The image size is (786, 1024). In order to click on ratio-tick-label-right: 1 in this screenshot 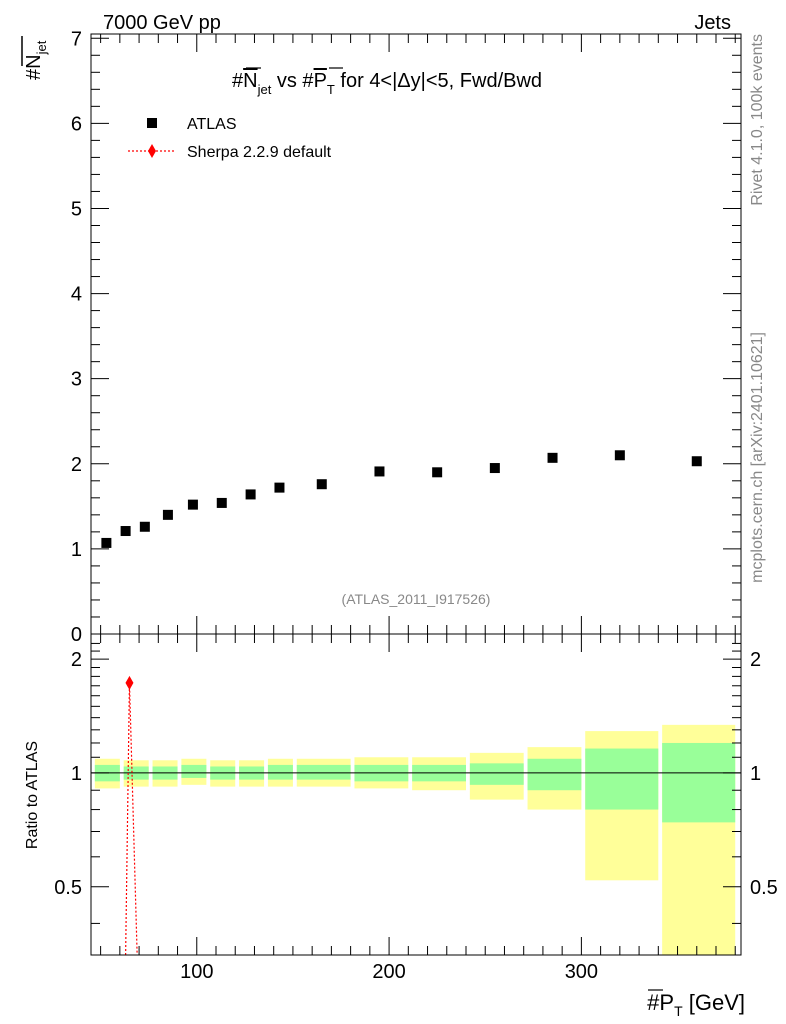, I will do `click(755, 774)`.